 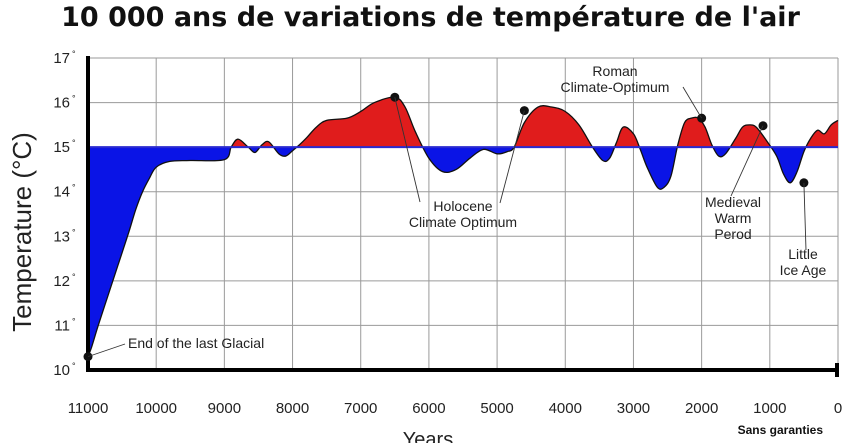 I want to click on y-tick-label-10: 10, so click(x=61, y=370).